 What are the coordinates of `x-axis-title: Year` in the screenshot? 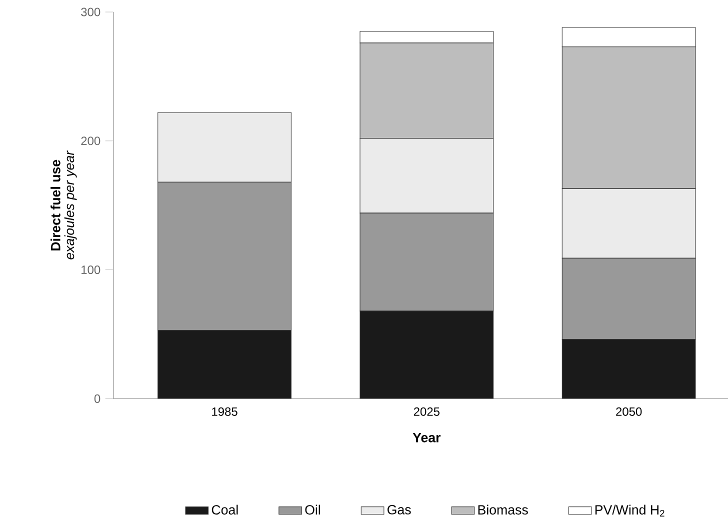 It's located at (426, 437).